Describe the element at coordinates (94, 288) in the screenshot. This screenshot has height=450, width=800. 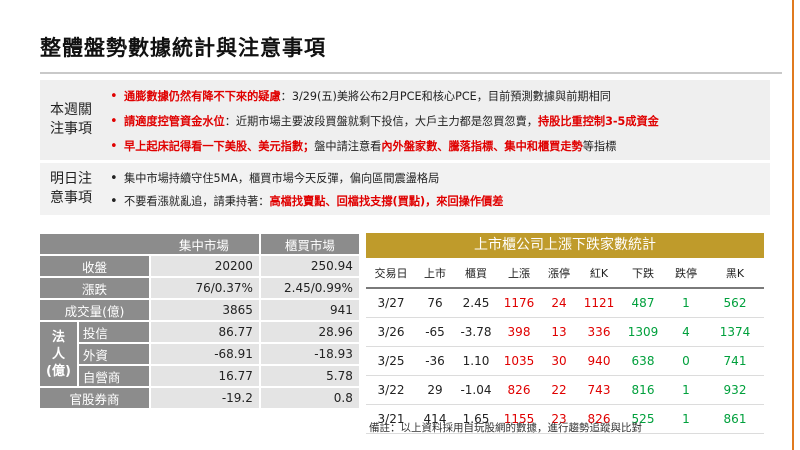
I see `row-label: 漲跌` at that location.